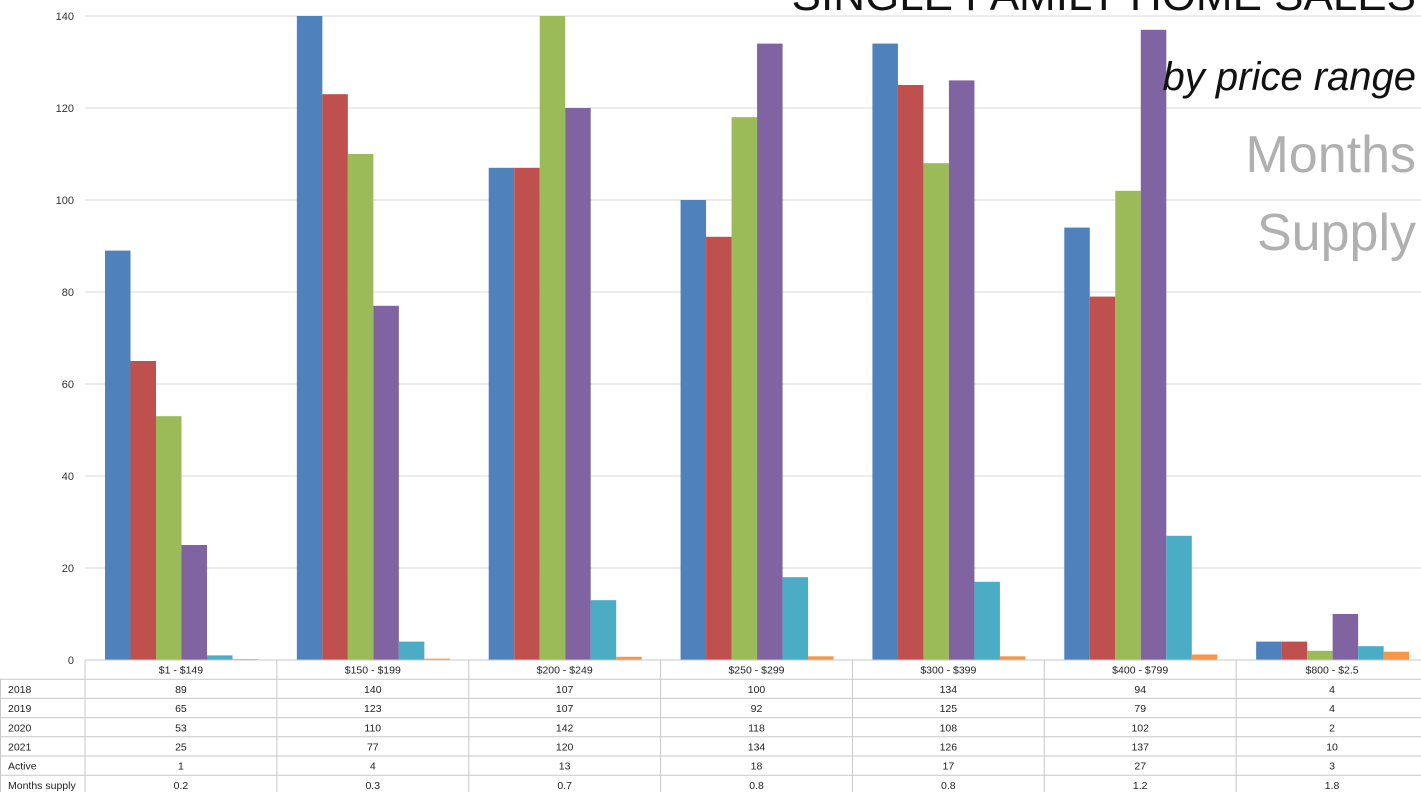  What do you see at coordinates (1332, 748) in the screenshot?
I see `data-label: 10` at bounding box center [1332, 748].